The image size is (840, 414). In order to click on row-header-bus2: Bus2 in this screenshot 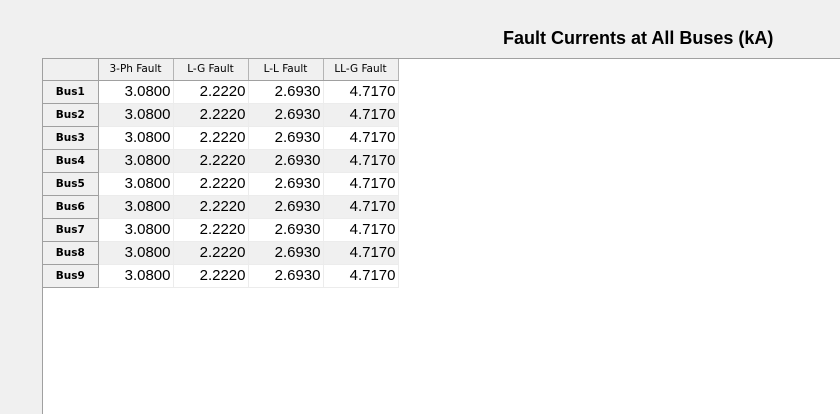, I will do `click(71, 115)`.